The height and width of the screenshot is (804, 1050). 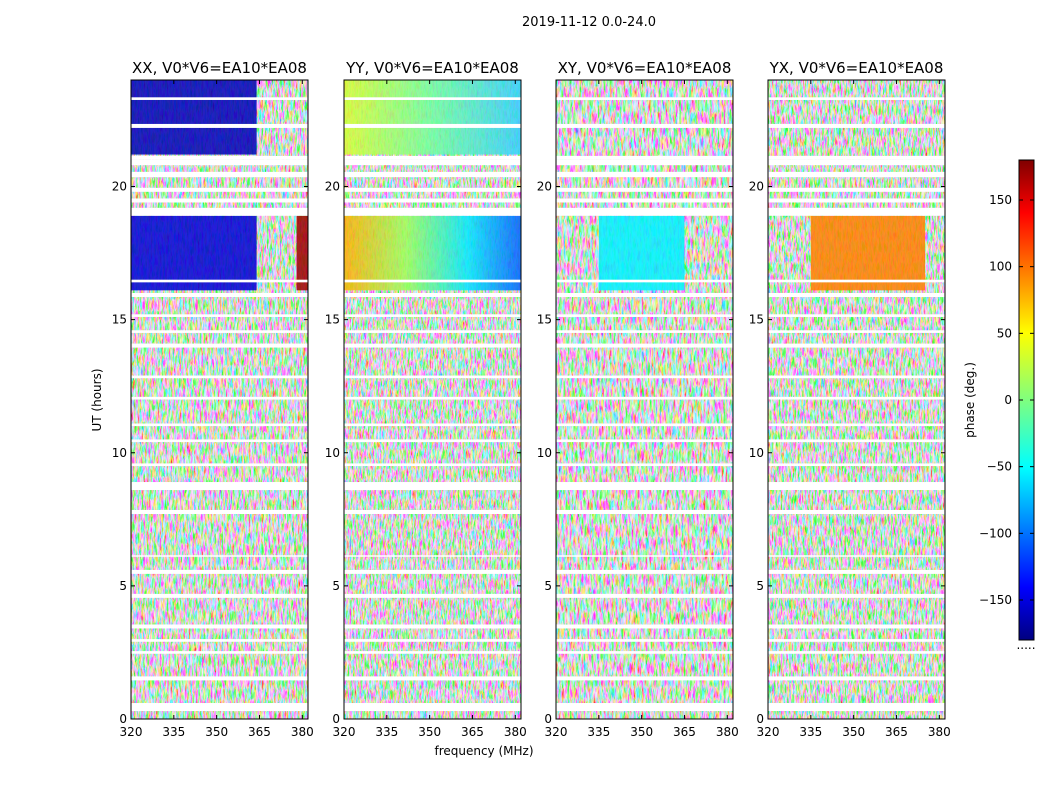 I want to click on colorbar-tick-label: 50, so click(x=1004, y=333).